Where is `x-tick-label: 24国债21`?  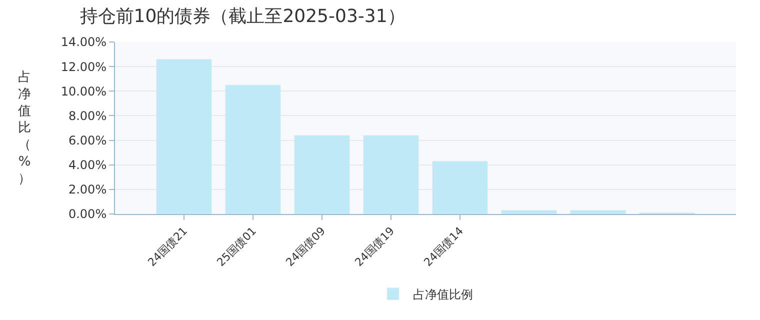 x-tick-label: 24国债21 is located at coordinates (167, 247).